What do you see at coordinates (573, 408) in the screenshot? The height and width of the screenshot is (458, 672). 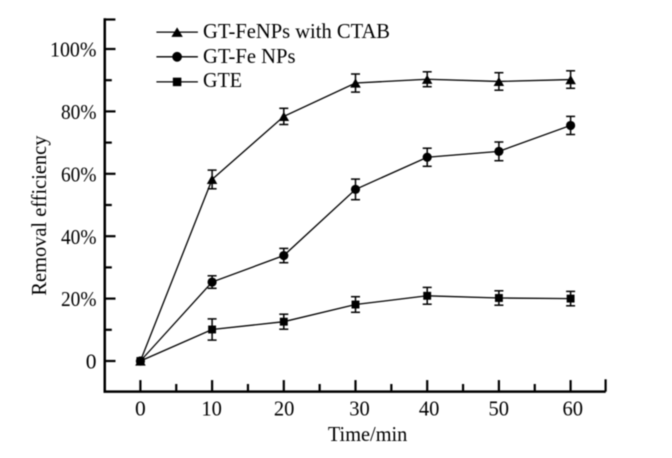 I see `svg-text: 60` at bounding box center [573, 408].